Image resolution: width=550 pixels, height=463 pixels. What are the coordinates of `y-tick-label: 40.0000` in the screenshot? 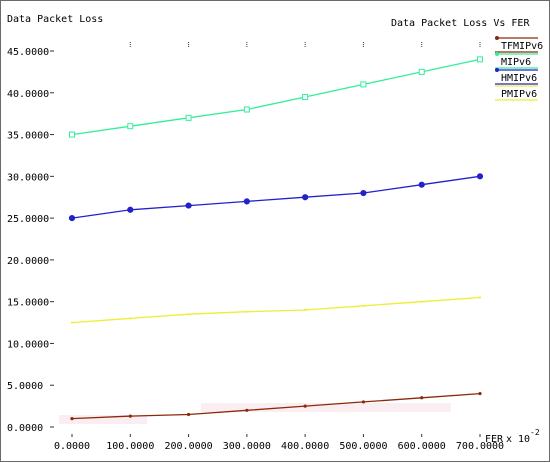 It's located at (28, 94).